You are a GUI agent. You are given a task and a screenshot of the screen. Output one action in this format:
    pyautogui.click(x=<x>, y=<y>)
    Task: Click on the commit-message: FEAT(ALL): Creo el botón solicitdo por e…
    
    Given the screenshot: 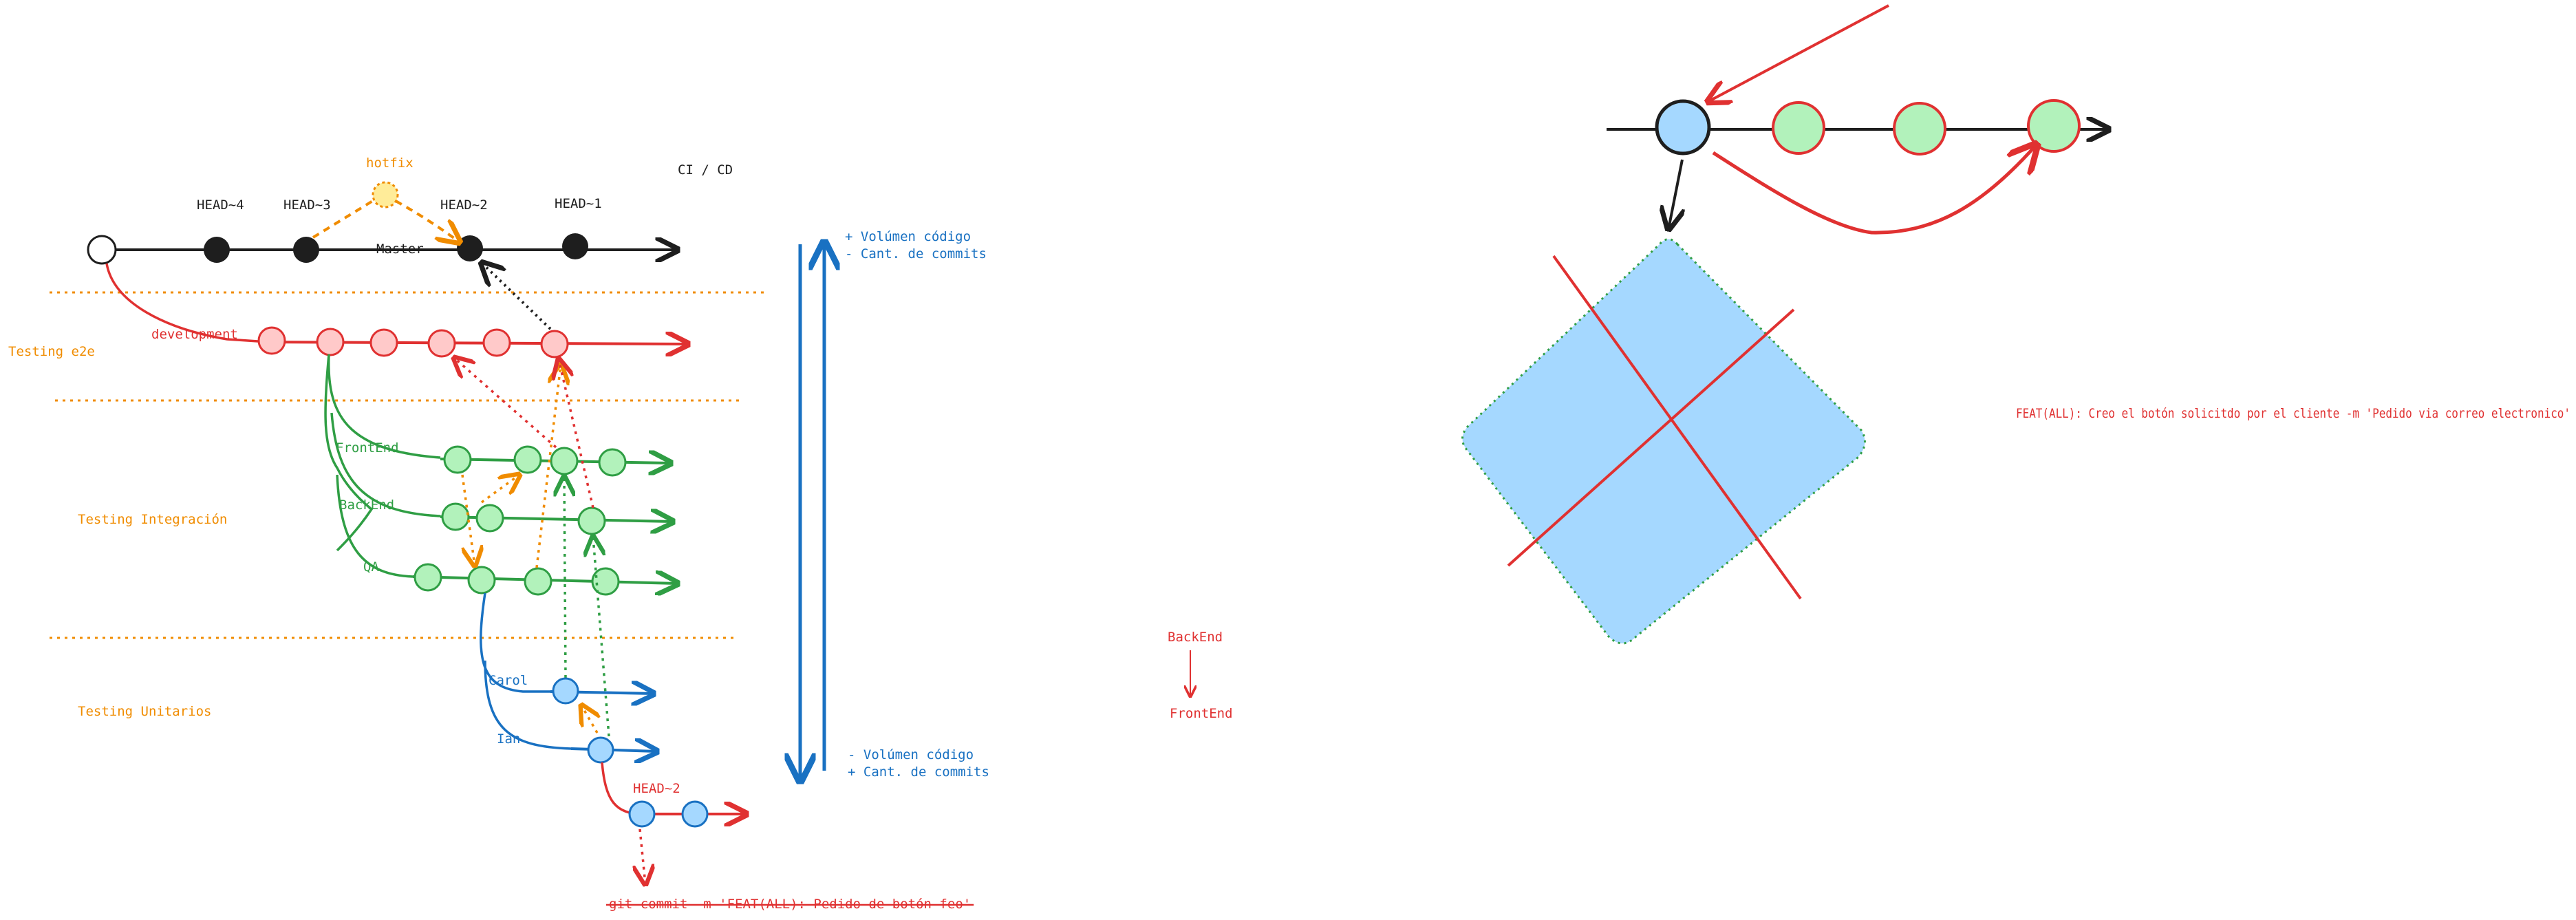 What is the action you would take?
    pyautogui.click(x=2293, y=414)
    